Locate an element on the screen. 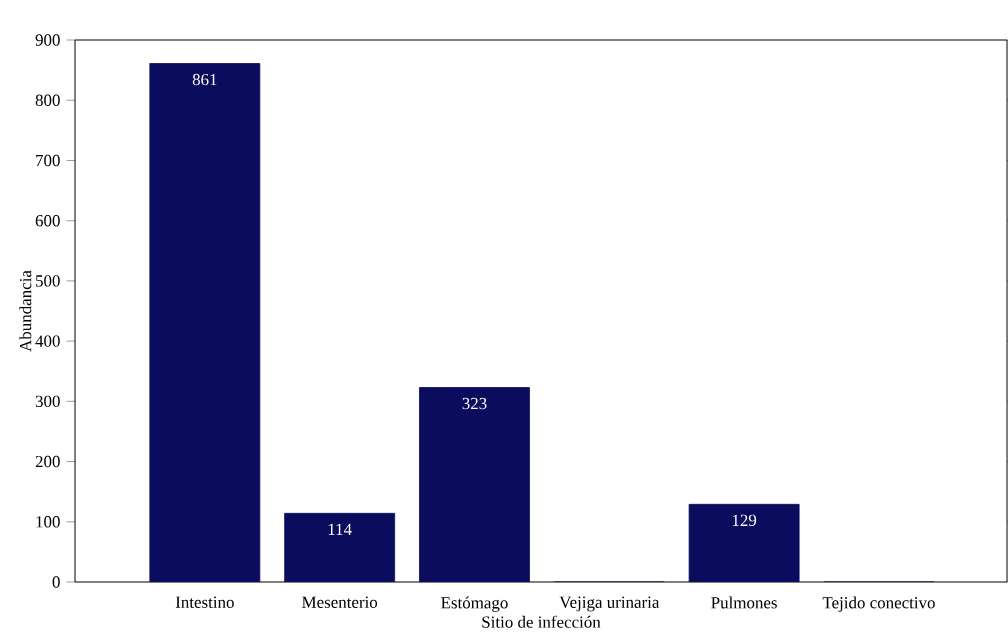 This screenshot has height=636, width=1008. x-tick-label: Pulmones is located at coordinates (744, 602).